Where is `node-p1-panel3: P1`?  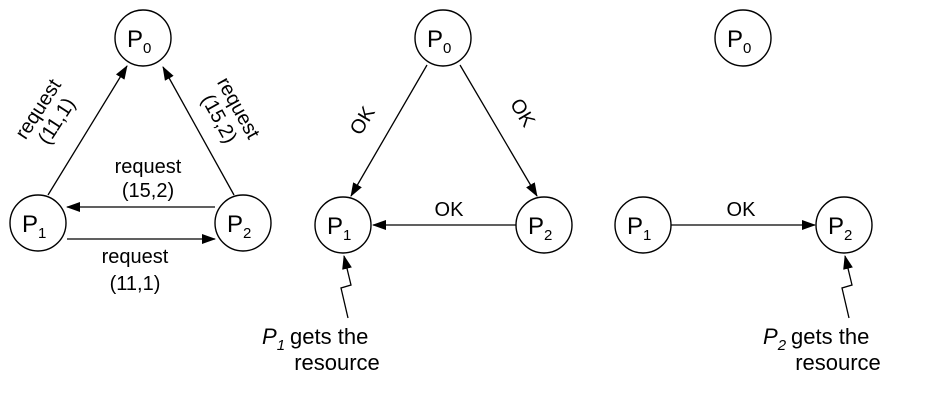 node-p1-panel3: P1 is located at coordinates (643, 225).